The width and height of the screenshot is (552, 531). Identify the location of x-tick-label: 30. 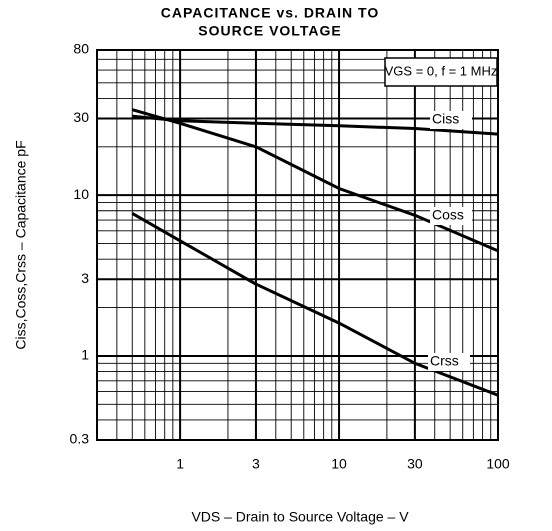
(415, 464).